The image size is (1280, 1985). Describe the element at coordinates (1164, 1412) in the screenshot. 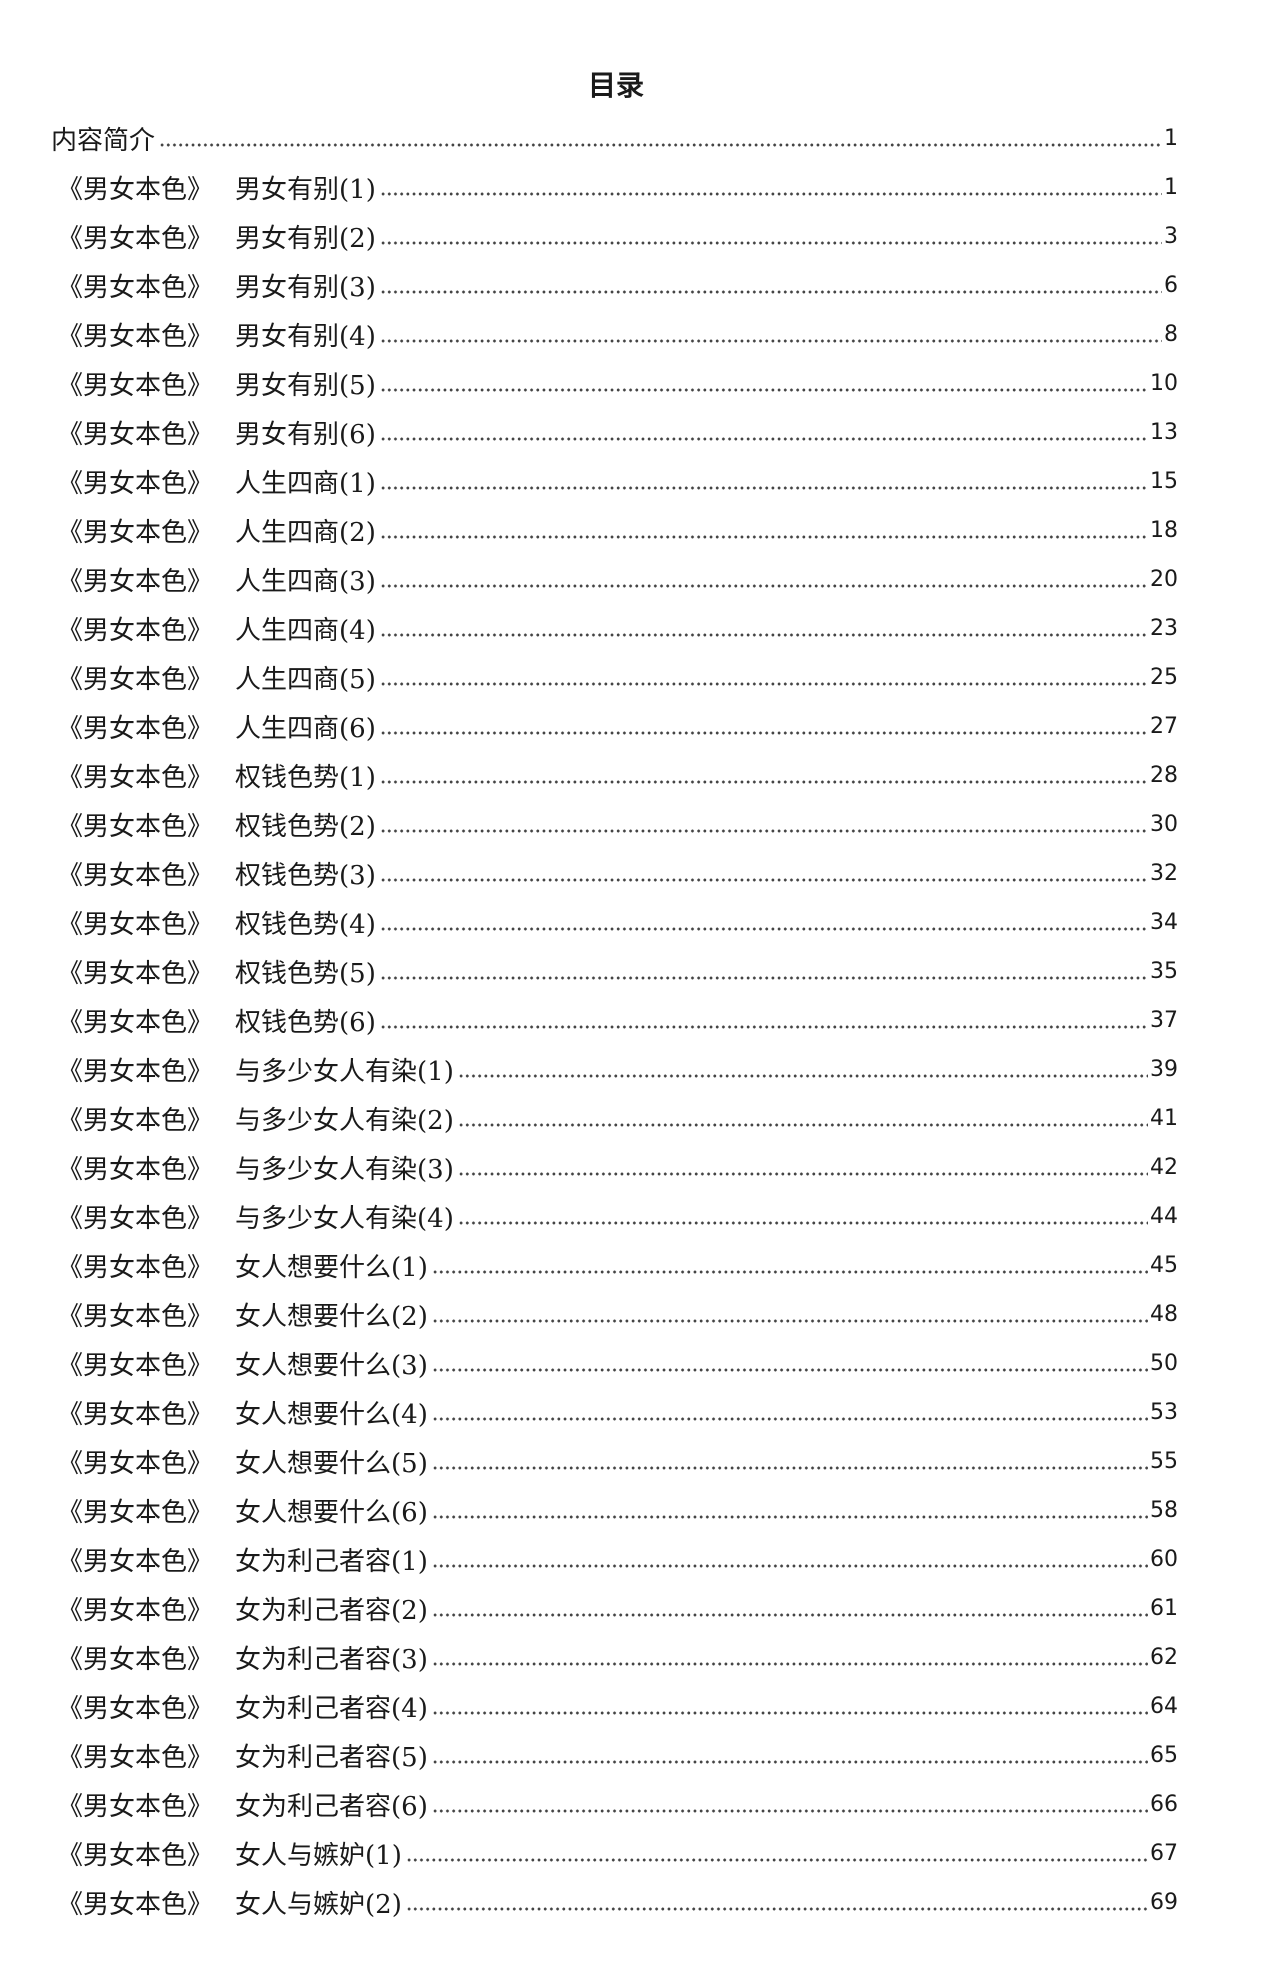

I see `toc-page-number: 53` at that location.